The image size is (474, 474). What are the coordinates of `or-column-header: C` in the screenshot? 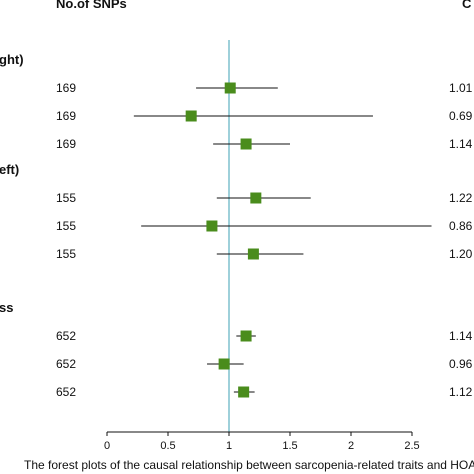 It's located at (467, 5).